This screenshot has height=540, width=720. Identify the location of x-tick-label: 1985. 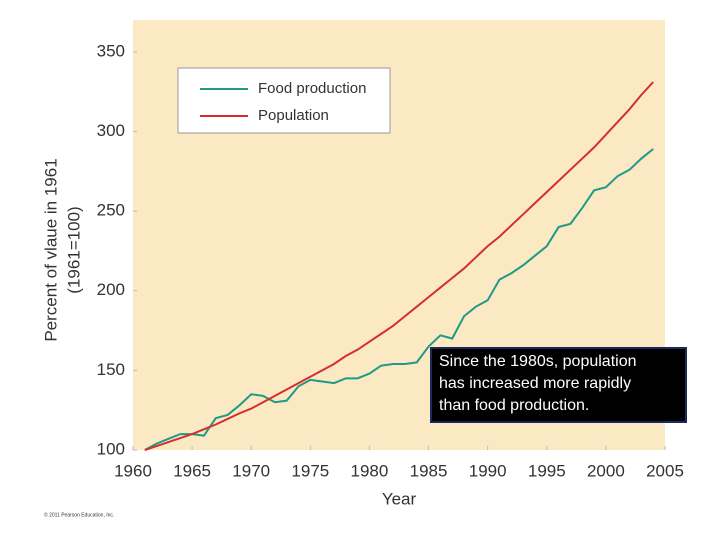
(429, 470).